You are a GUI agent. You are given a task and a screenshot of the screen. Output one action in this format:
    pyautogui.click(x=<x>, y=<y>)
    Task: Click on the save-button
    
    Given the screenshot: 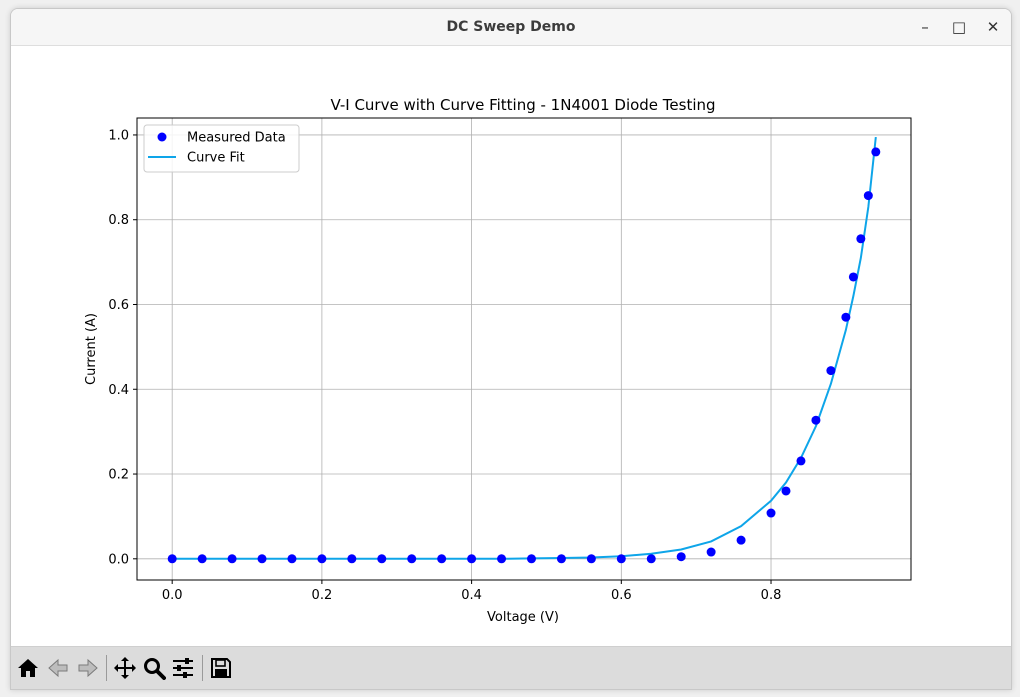 What is the action you would take?
    pyautogui.click(x=221, y=668)
    